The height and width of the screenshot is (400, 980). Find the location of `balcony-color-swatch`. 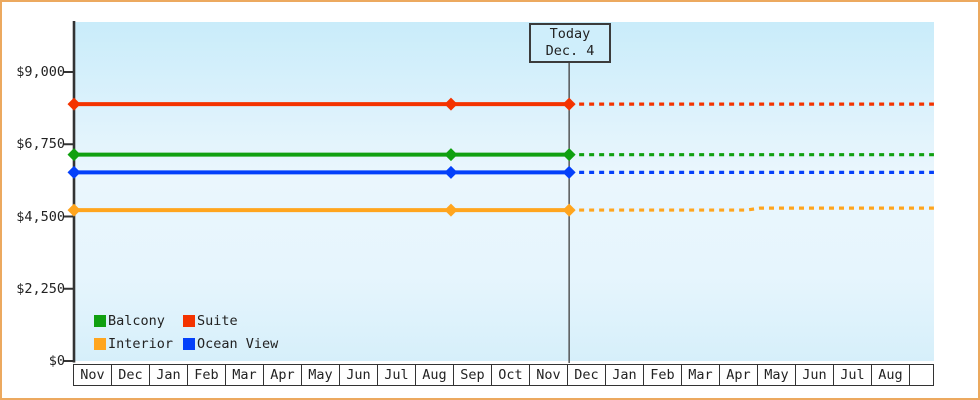

balcony-color-swatch is located at coordinates (100, 321).